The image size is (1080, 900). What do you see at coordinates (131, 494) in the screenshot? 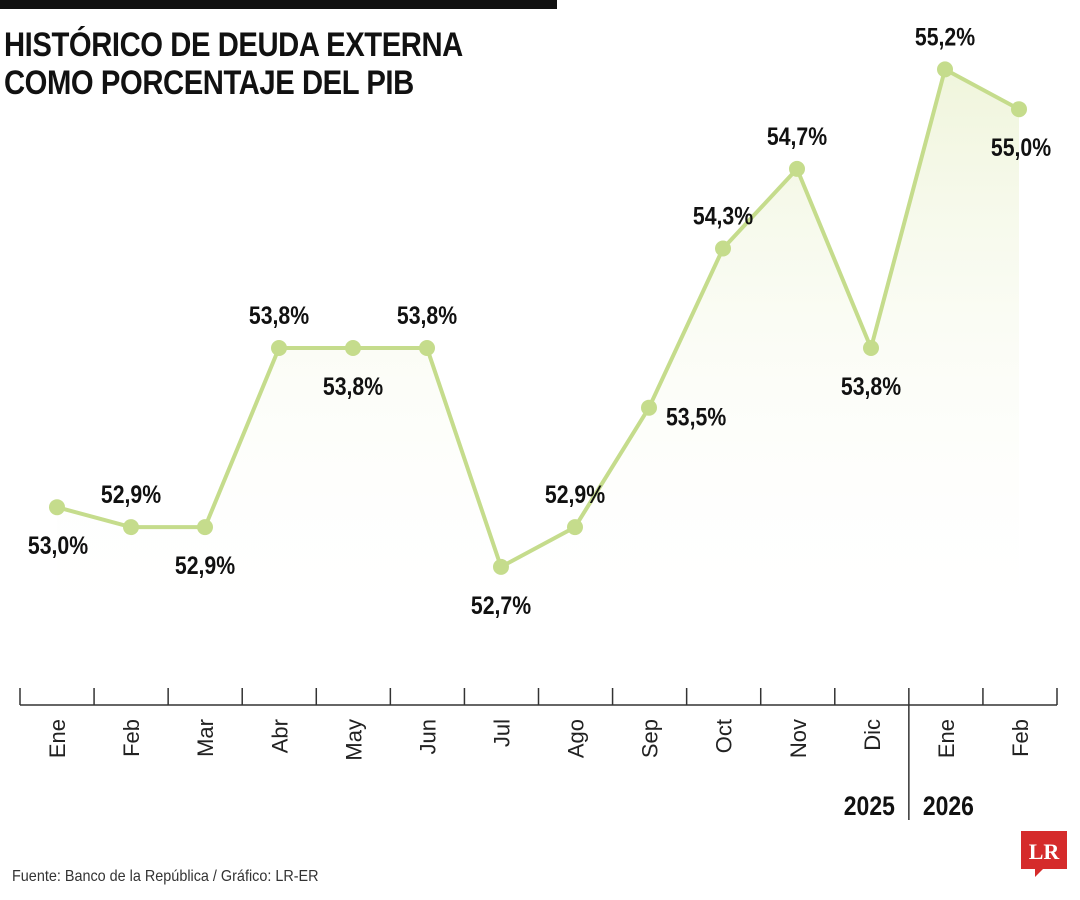
I see `data-label-2: 52,9%` at bounding box center [131, 494].